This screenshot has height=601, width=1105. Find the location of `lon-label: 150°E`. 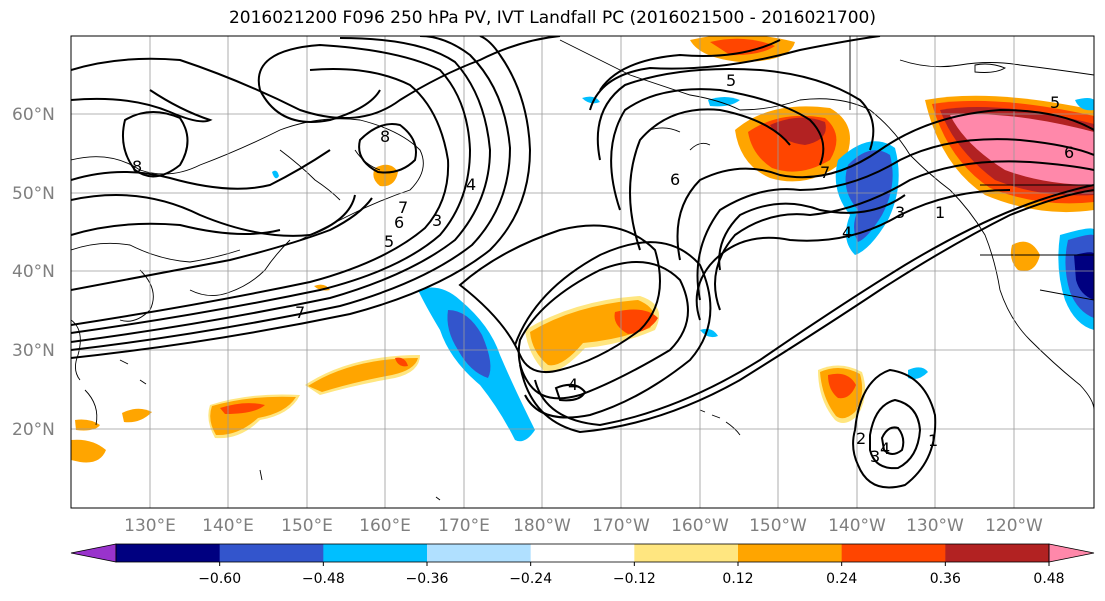

lon-label: 150°E is located at coordinates (307, 526).